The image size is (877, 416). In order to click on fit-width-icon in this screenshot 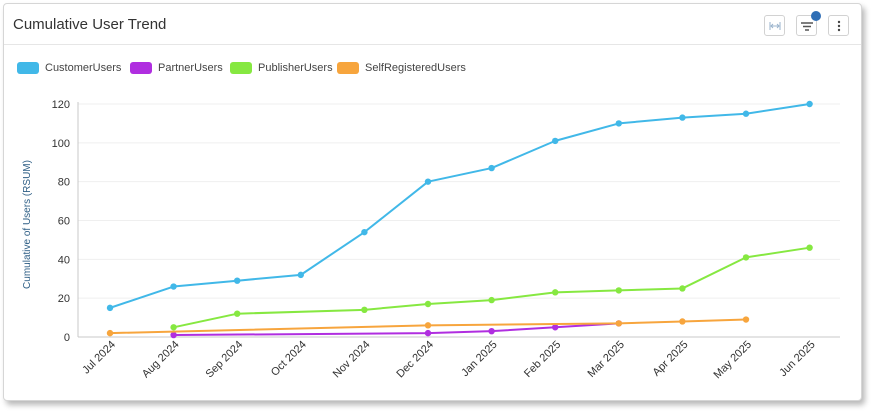, I will do `click(775, 26)`.